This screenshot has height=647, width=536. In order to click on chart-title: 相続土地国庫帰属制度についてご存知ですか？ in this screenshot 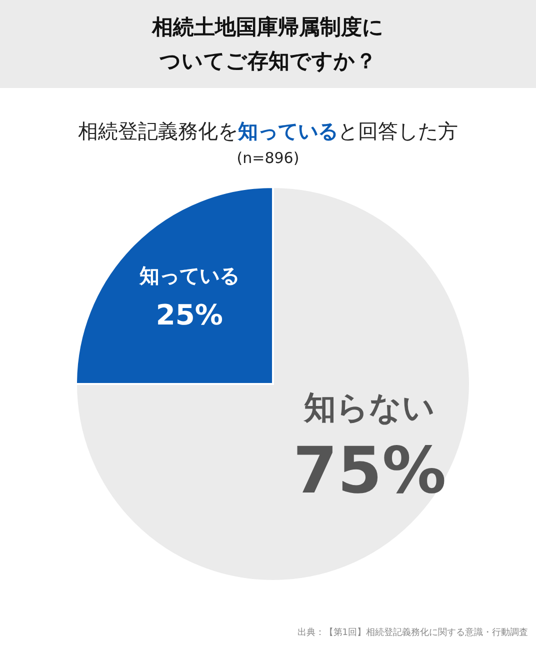, I will do `click(267, 44)`.